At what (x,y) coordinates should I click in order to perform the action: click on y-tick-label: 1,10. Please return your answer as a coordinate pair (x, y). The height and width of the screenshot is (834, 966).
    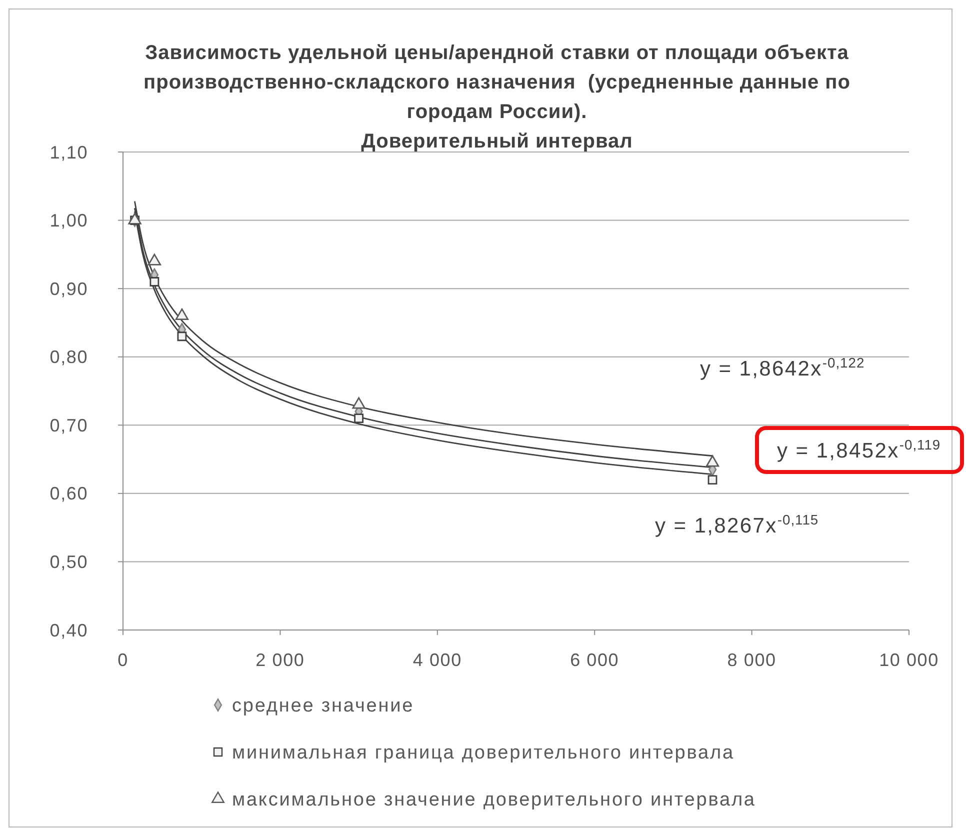
    Looking at the image, I should click on (69, 152).